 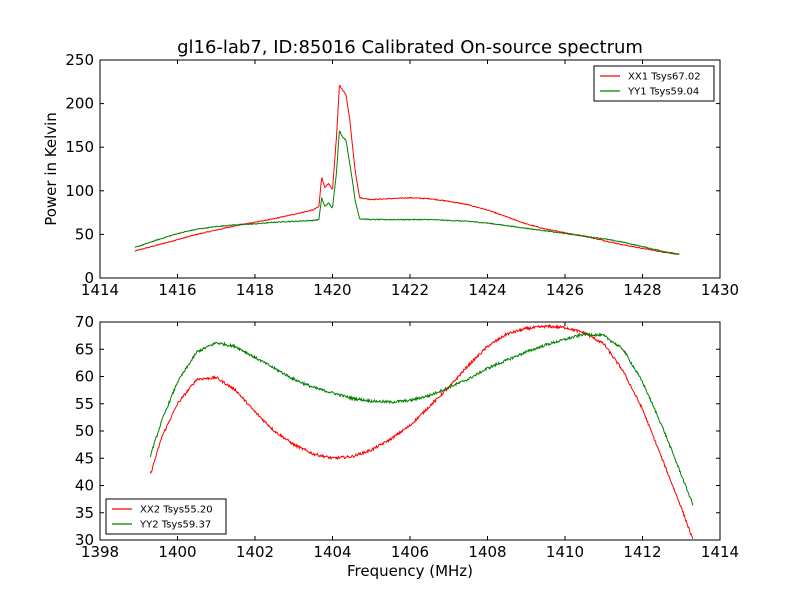 I want to click on x-tick-label: 1408, so click(x=487, y=552).